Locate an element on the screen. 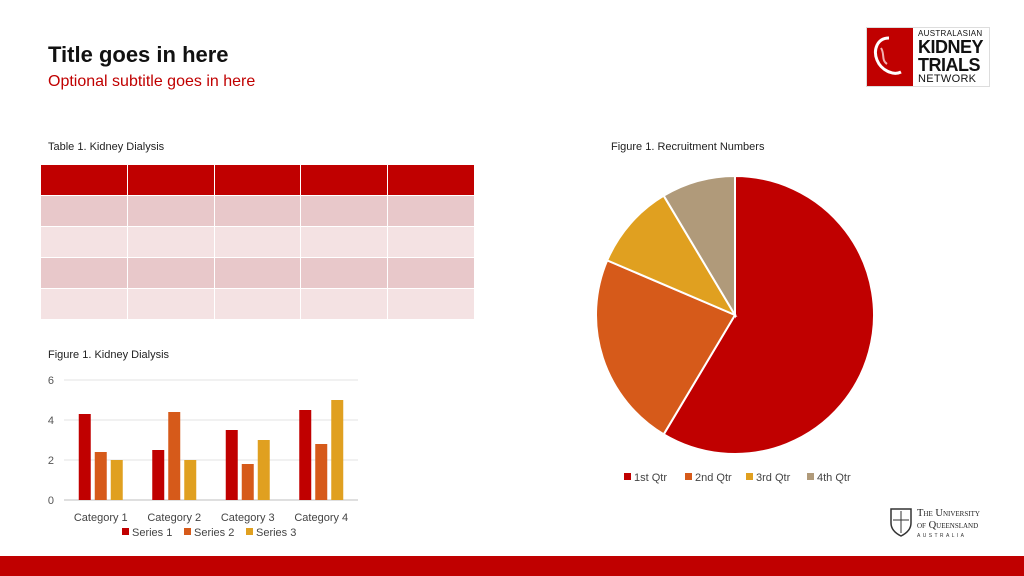 The height and width of the screenshot is (576, 1024). table-header-row is located at coordinates (257, 180).